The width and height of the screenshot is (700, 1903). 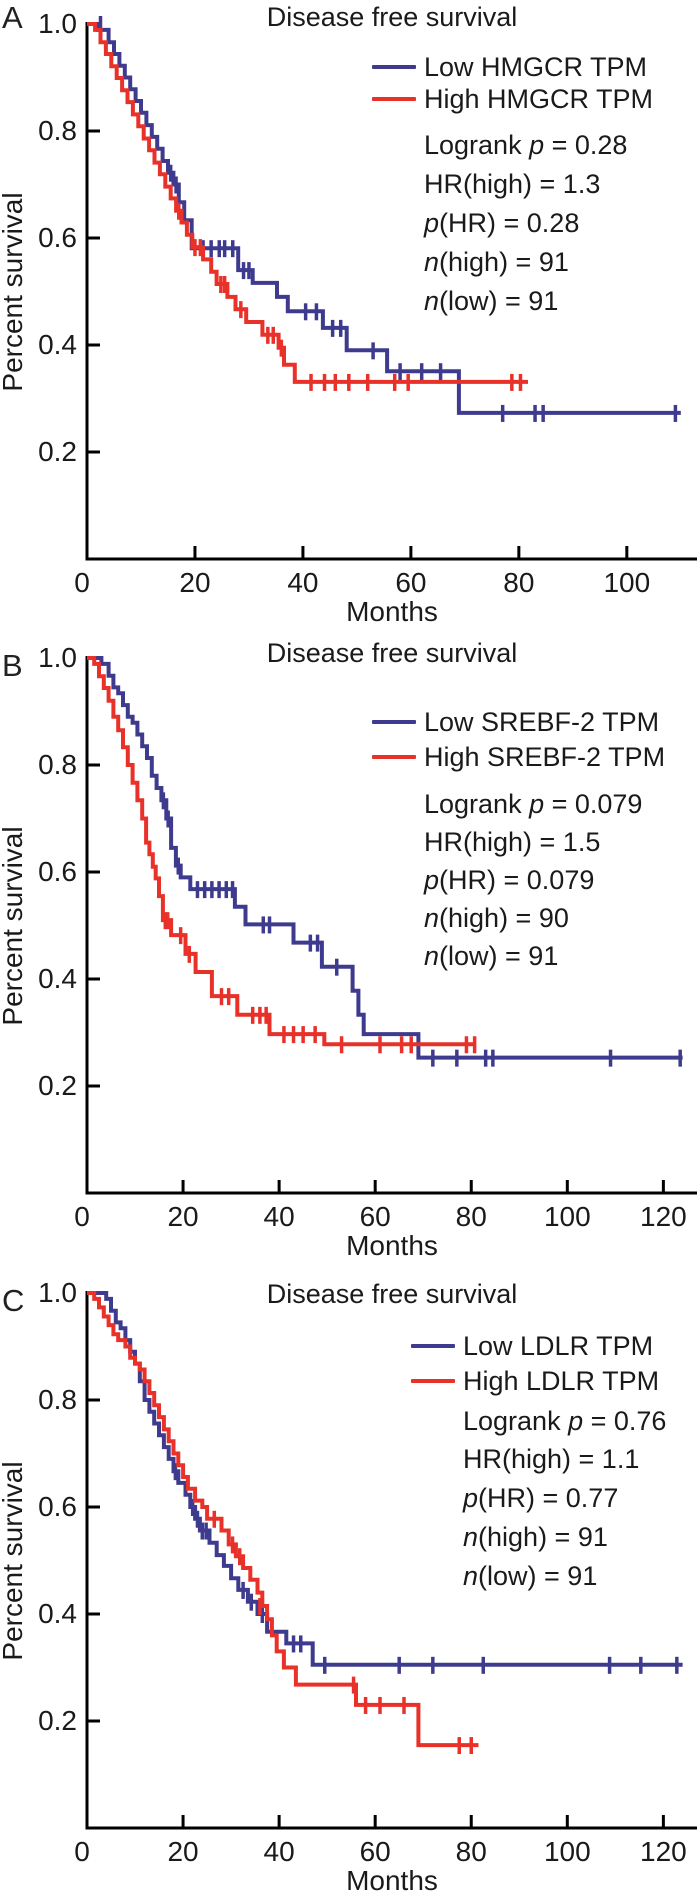 I want to click on stat-text-post: (HR) = 0.77, so click(x=548, y=1498).